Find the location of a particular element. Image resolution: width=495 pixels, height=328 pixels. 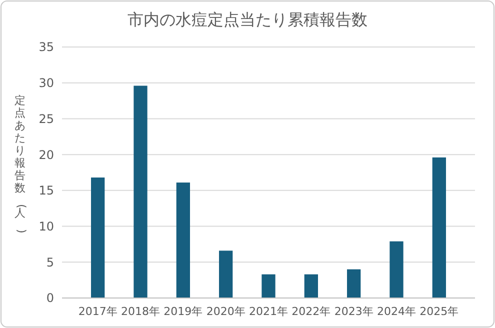

y-tick-label: 30 is located at coordinates (46, 83).